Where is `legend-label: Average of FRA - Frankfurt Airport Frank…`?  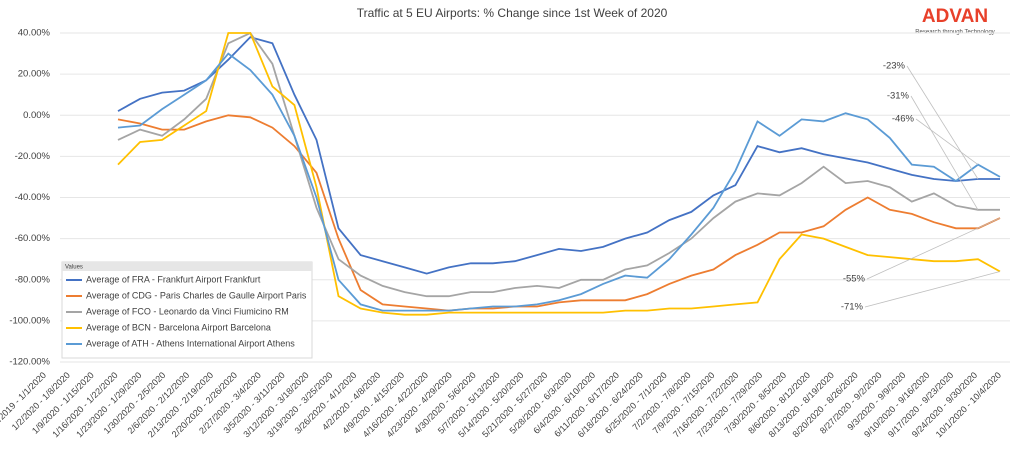
legend-label: Average of FRA - Frankfurt Airport Frank… is located at coordinates (173, 279).